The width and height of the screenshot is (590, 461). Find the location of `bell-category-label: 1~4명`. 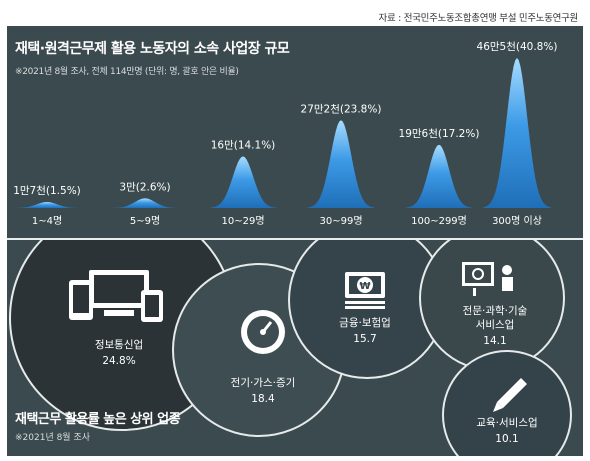

bell-category-label: 1~4명 is located at coordinates (47, 221).